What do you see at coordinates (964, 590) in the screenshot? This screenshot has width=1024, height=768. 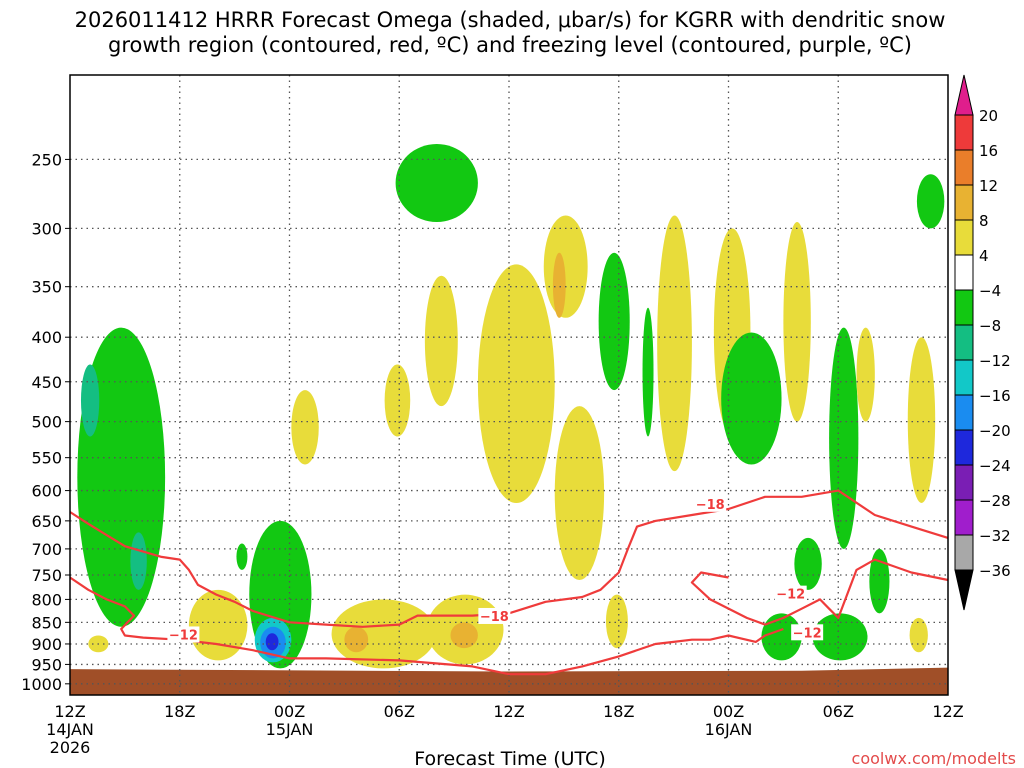 I see `colorbar-bottom-arrow` at bounding box center [964, 590].